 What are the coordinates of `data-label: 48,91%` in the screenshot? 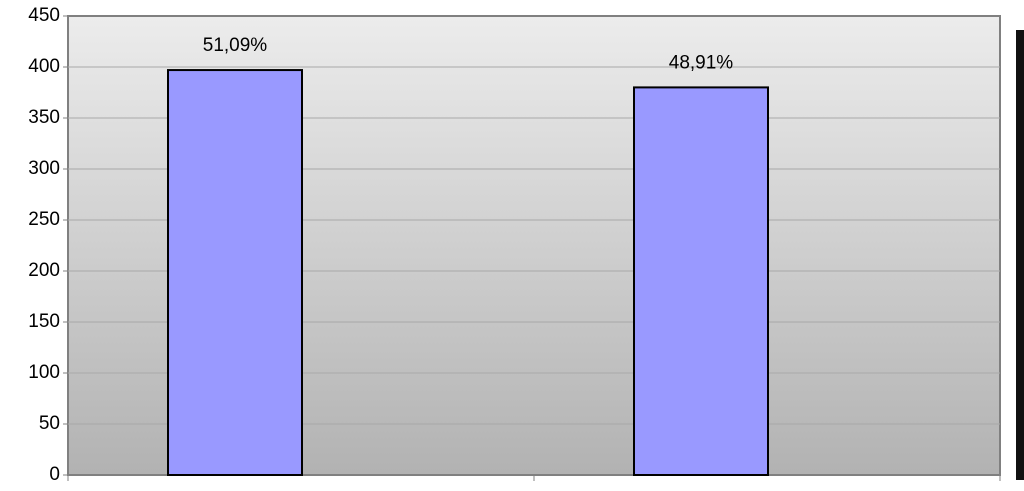 It's located at (701, 62).